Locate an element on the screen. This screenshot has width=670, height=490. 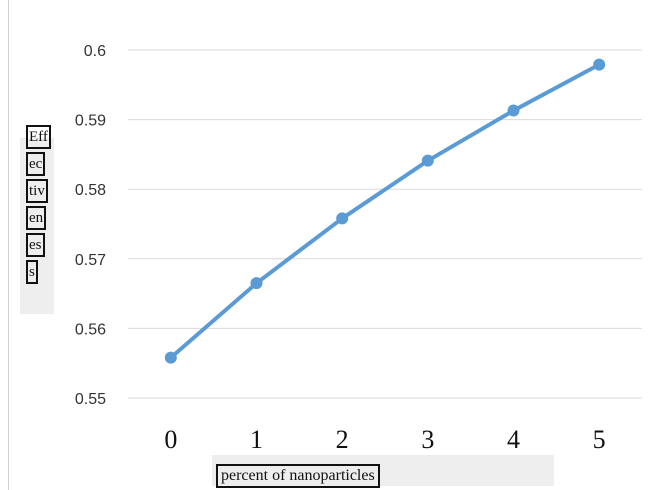
x-tick-label: 1 is located at coordinates (256, 439).